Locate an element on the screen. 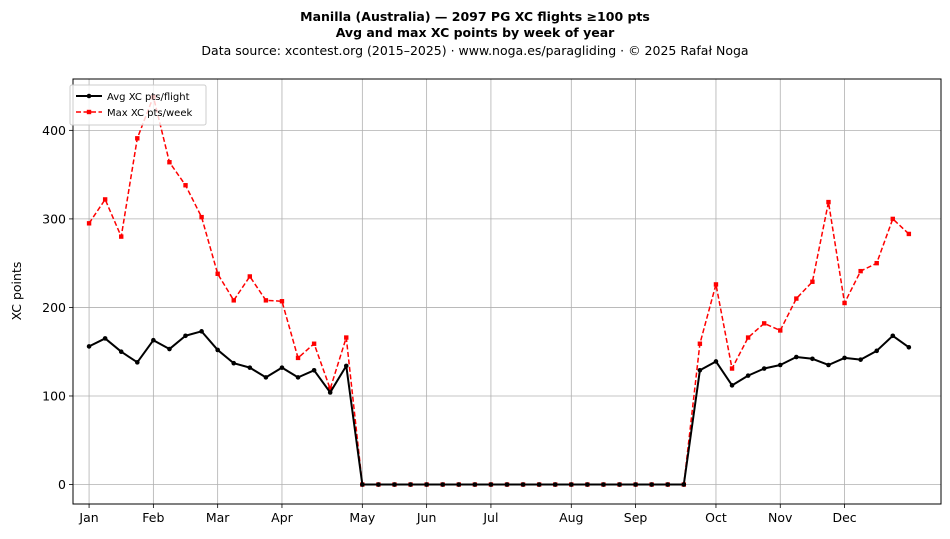  x-tick-label-5: Jun is located at coordinates (426, 517).